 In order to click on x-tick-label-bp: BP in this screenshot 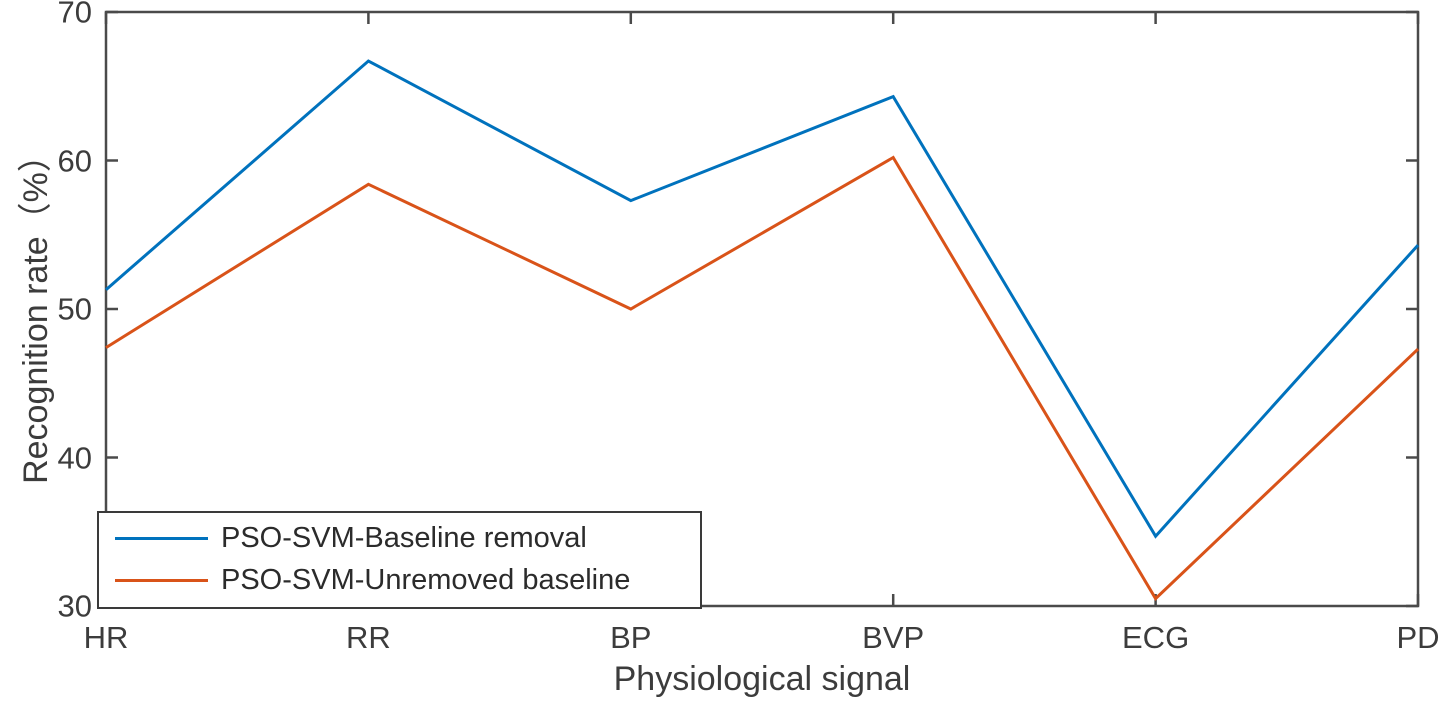, I will do `click(631, 637)`.